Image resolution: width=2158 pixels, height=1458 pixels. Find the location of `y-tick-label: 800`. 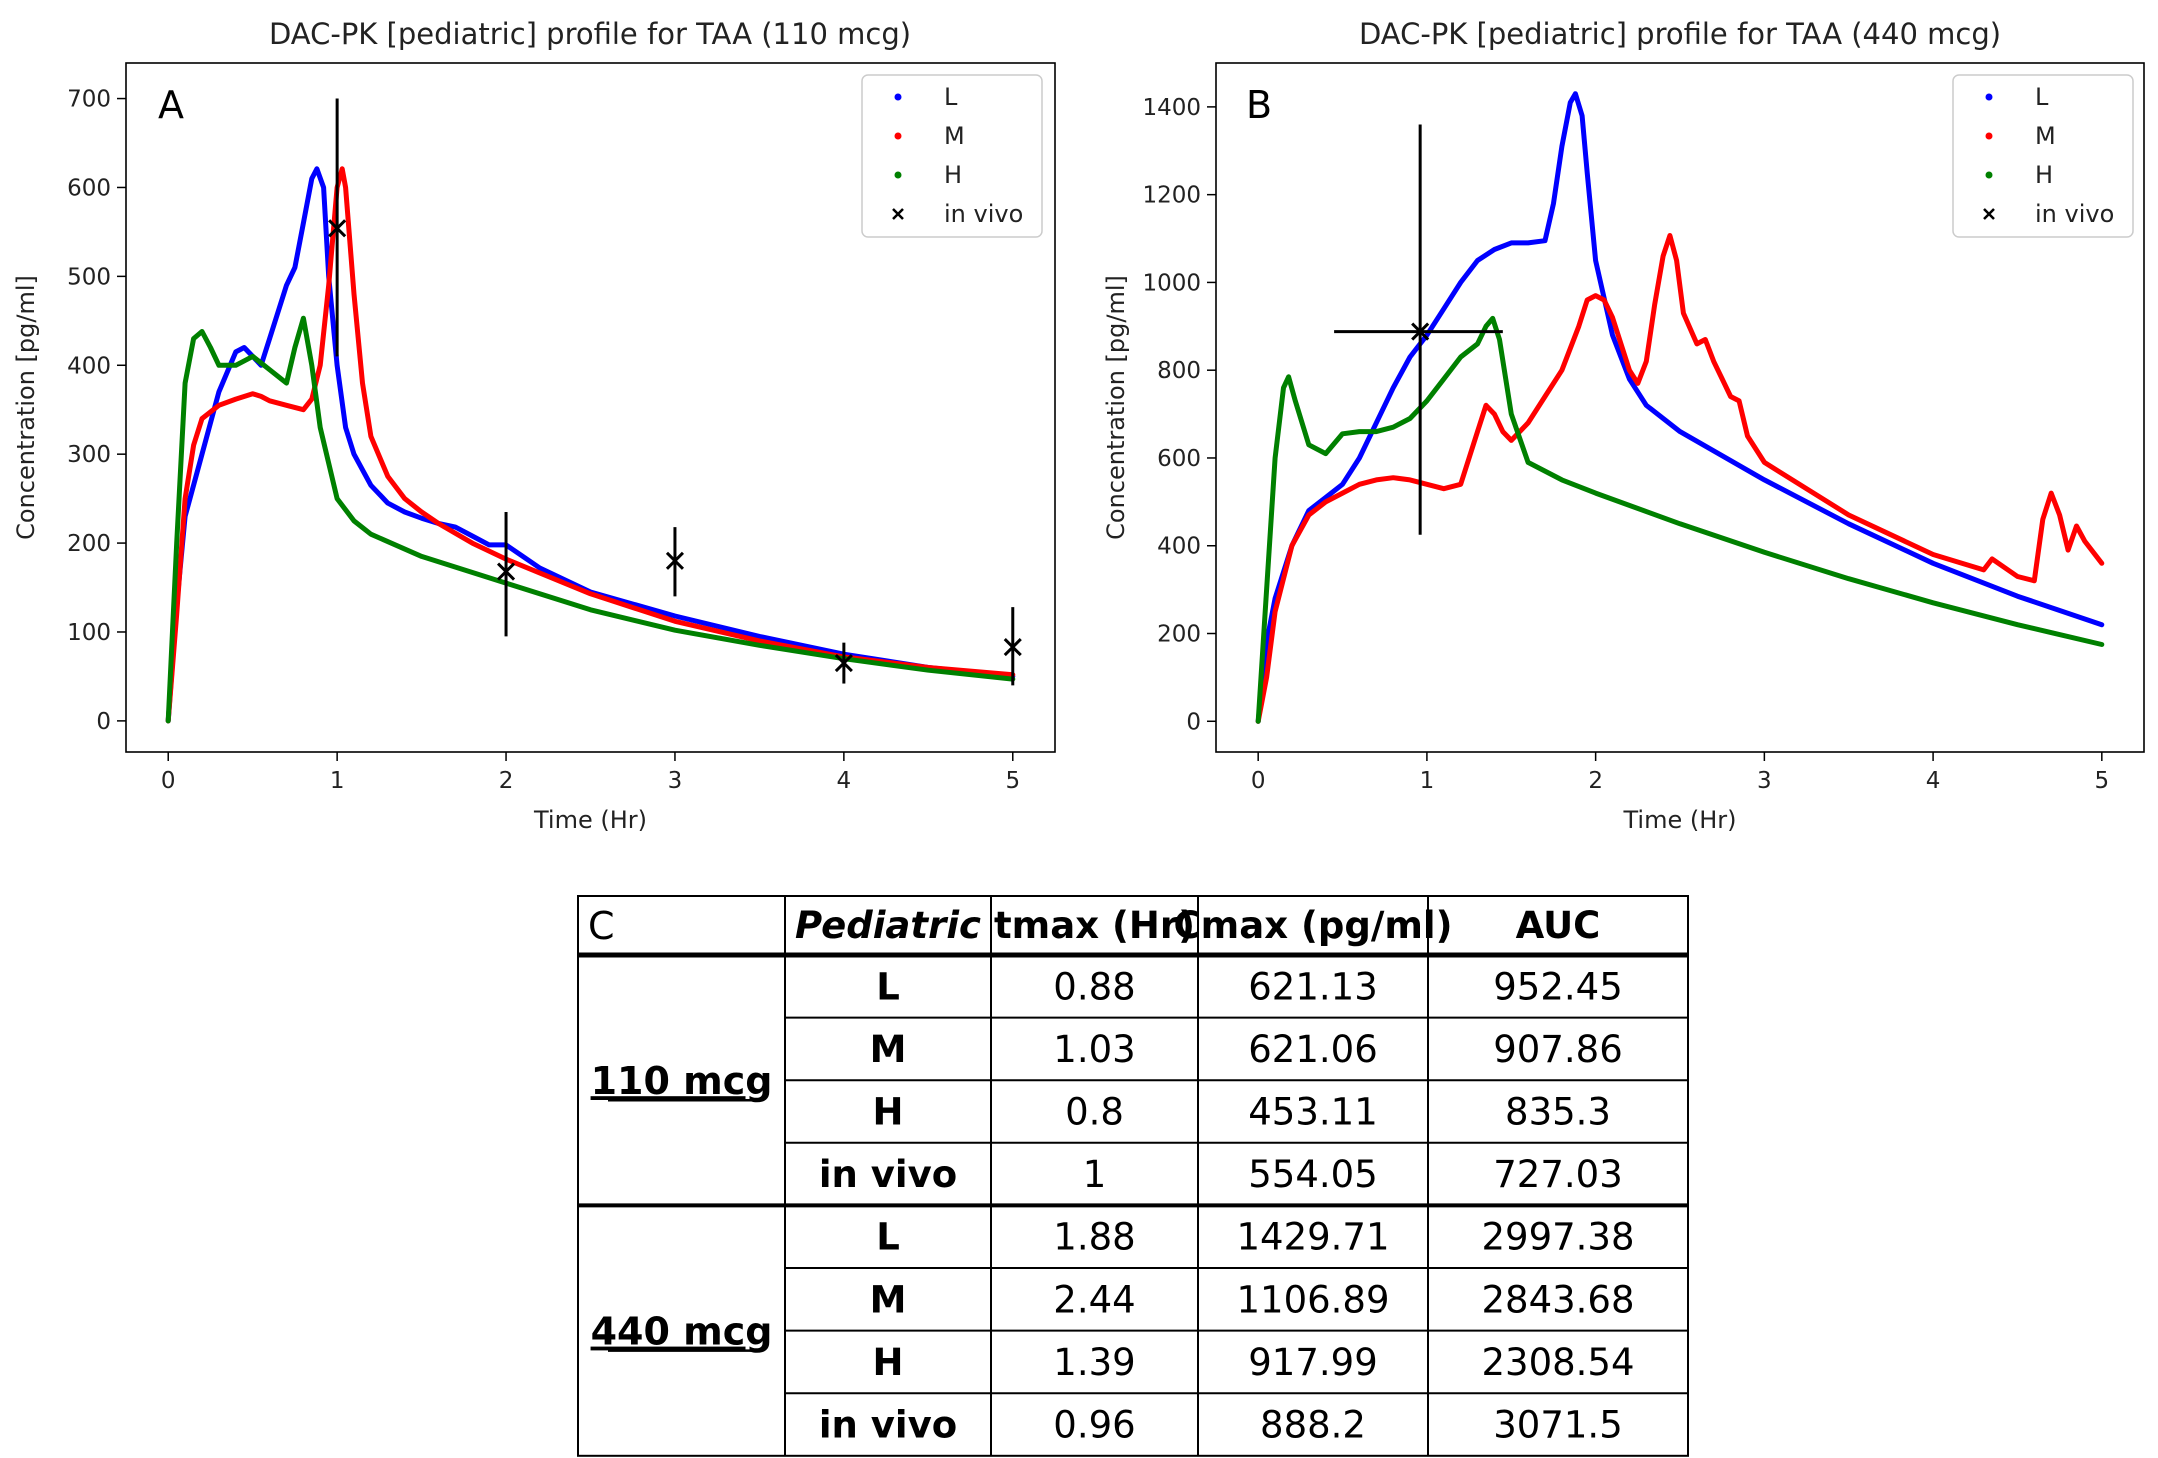

y-tick-label: 800 is located at coordinates (1179, 371).